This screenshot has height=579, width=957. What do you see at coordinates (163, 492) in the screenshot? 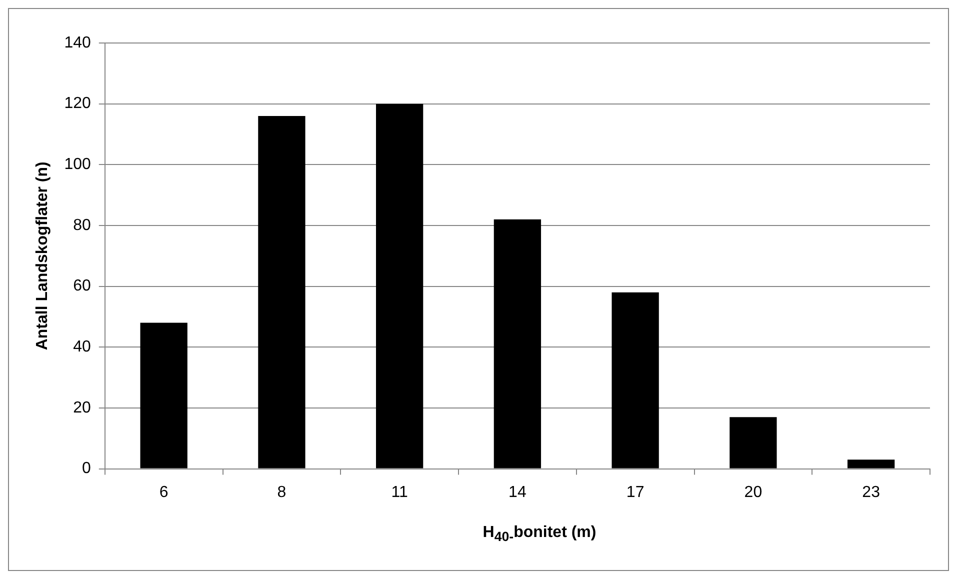
I see `x-tick-label: 6` at bounding box center [163, 492].